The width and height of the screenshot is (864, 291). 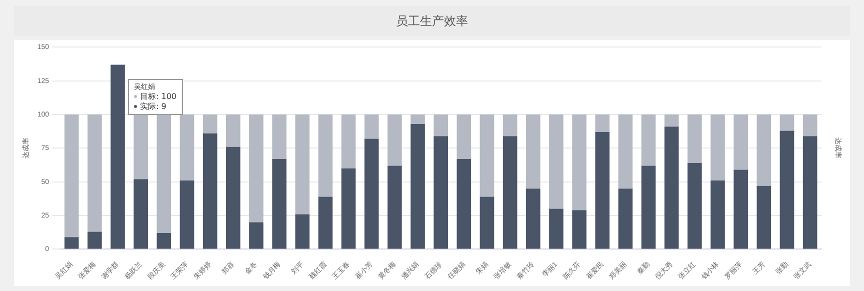 What do you see at coordinates (153, 106) in the screenshot?
I see `annotation: 实际: 9` at bounding box center [153, 106].